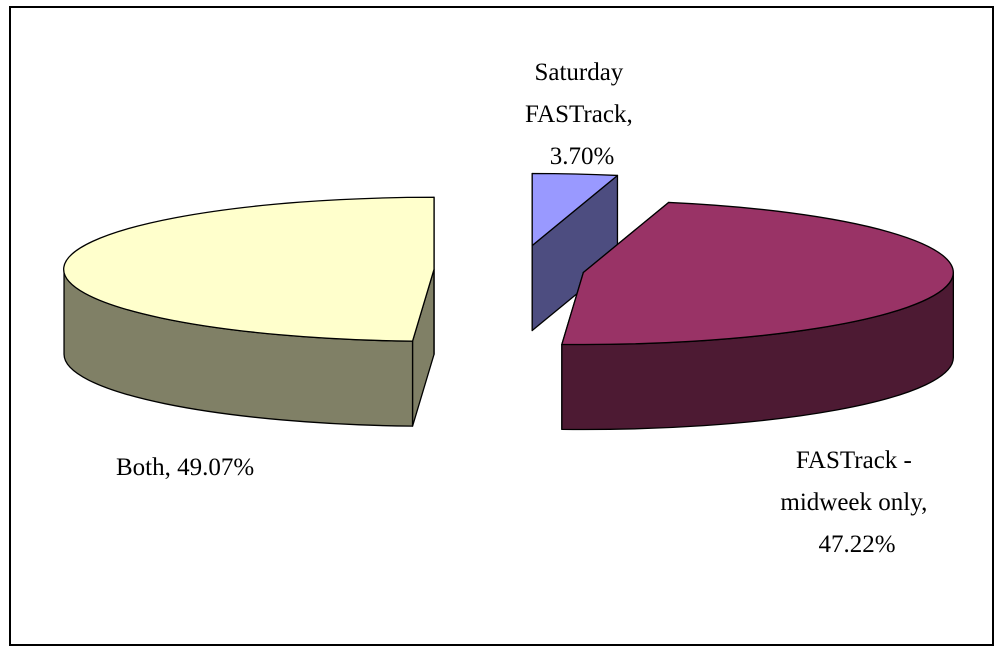  I want to click on pie-slice-both, so click(249, 311).